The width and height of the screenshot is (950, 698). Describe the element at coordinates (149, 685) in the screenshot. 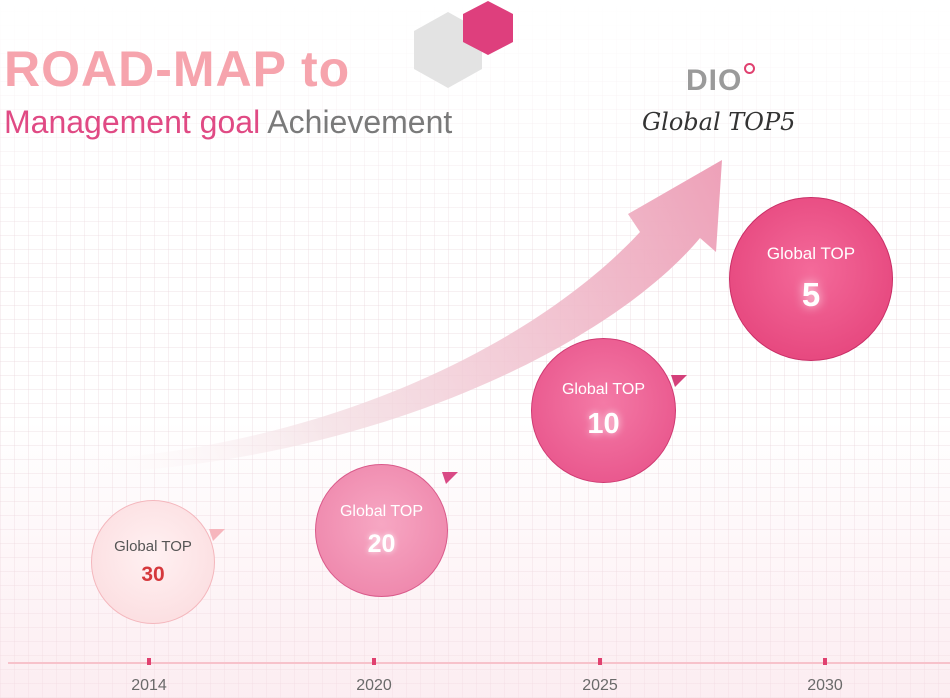

I see `year-label-2014: 2014` at that location.